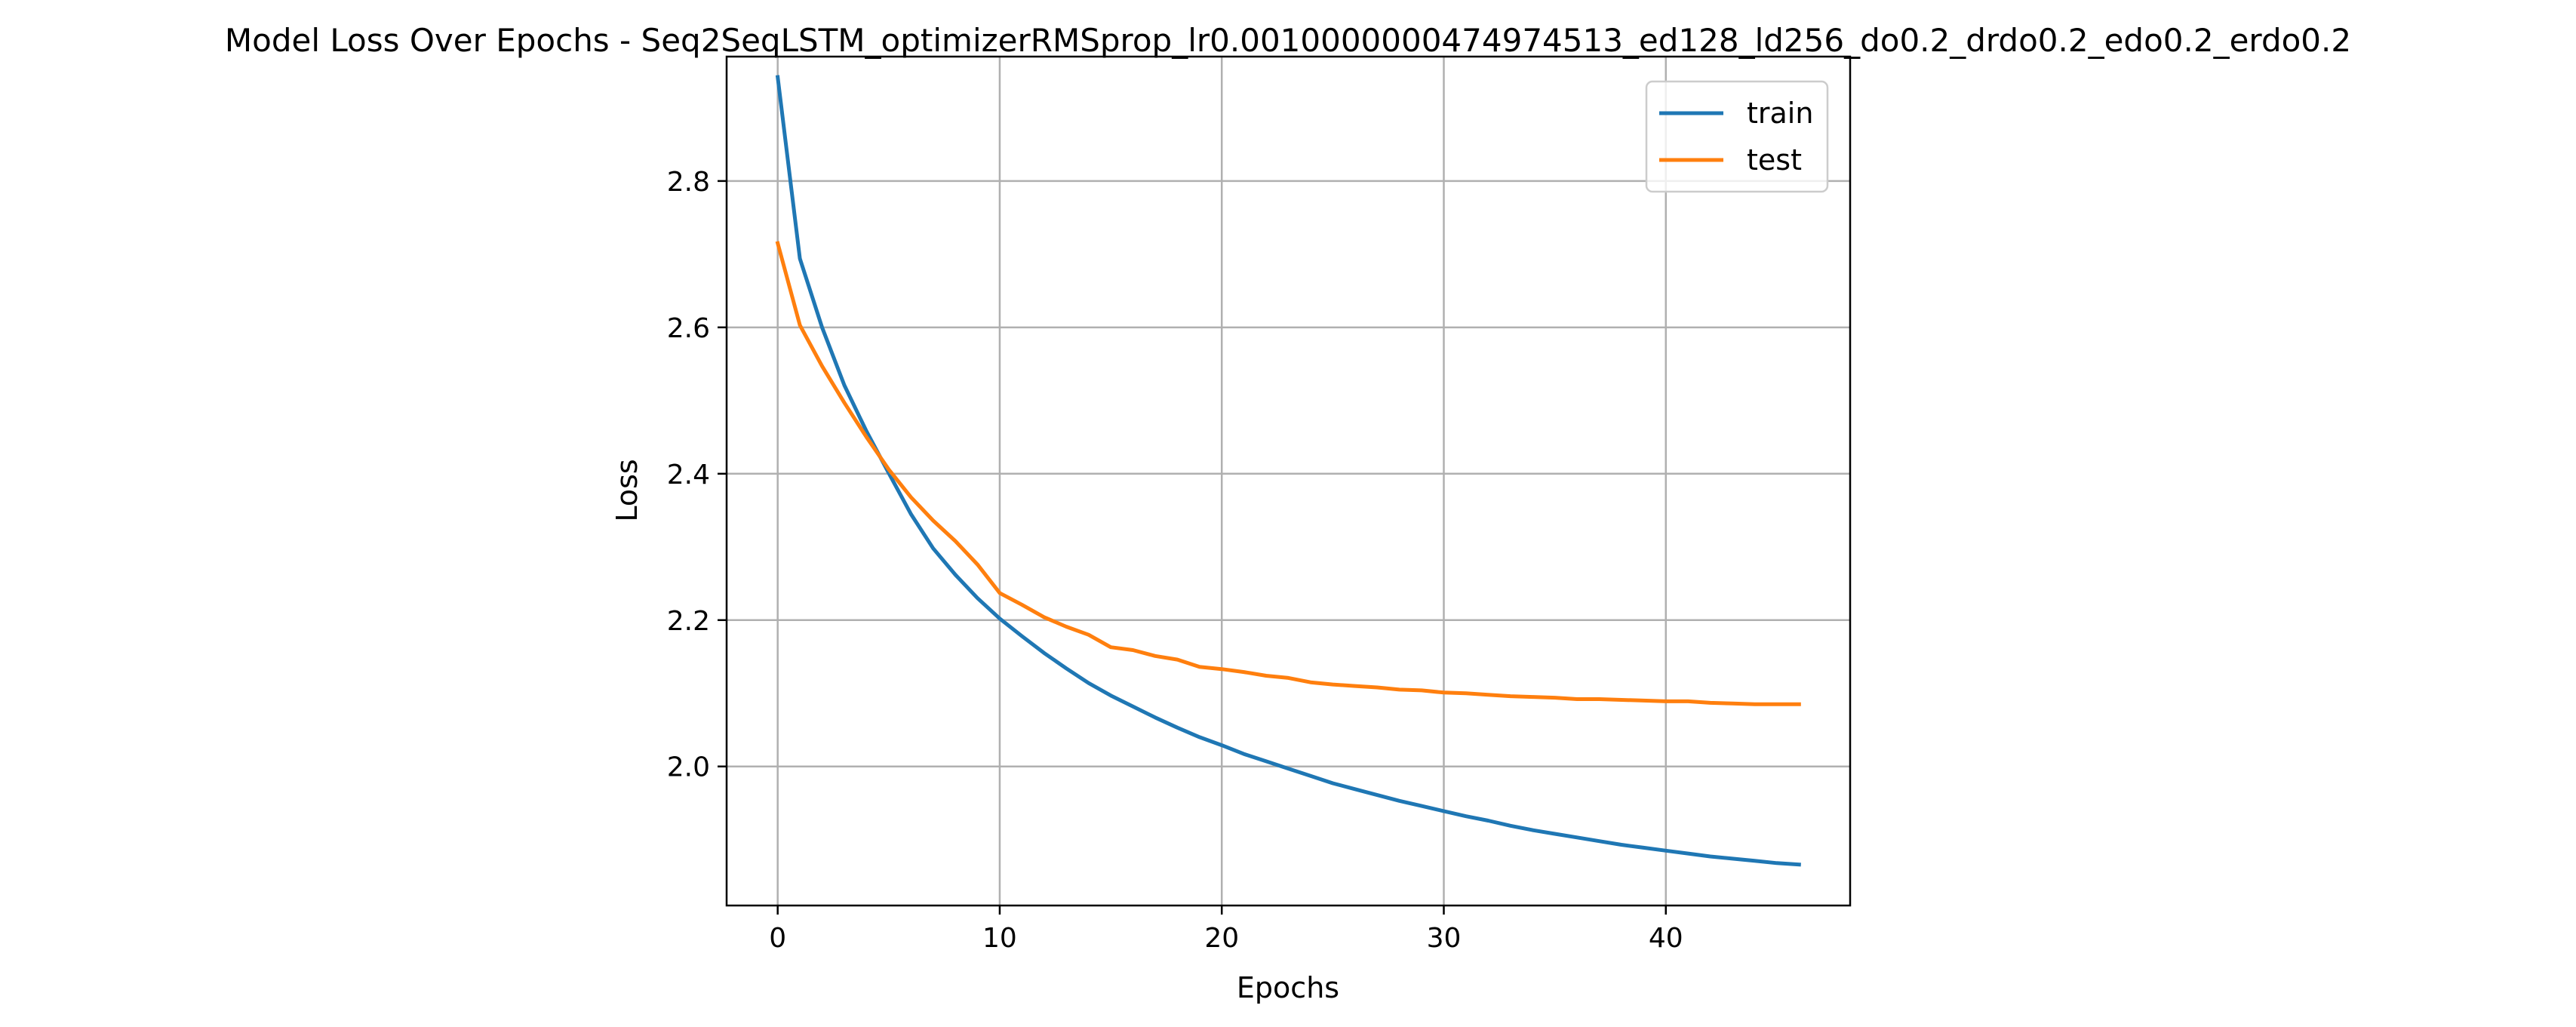 This screenshot has height=1027, width=2576. Describe the element at coordinates (688, 182) in the screenshot. I see `y-tick-label: 2.8` at that location.